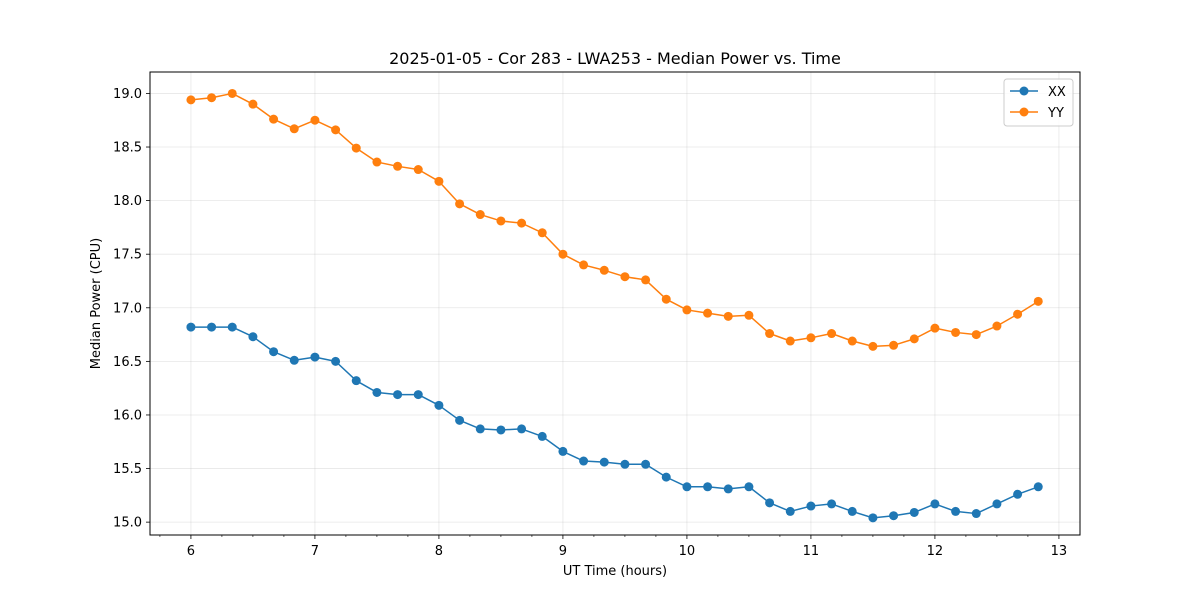 The height and width of the screenshot is (600, 1200). Describe the element at coordinates (1024, 91) in the screenshot. I see `legend-marker-xx` at that location.